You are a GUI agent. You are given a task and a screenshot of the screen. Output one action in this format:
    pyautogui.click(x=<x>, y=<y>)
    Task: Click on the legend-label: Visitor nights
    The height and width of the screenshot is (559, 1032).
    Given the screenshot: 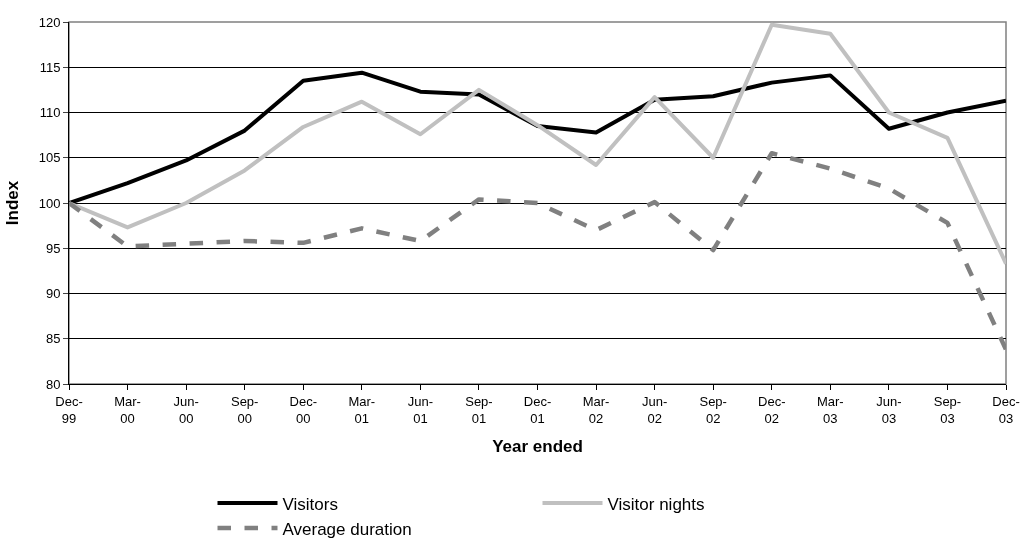 What is the action you would take?
    pyautogui.click(x=656, y=504)
    